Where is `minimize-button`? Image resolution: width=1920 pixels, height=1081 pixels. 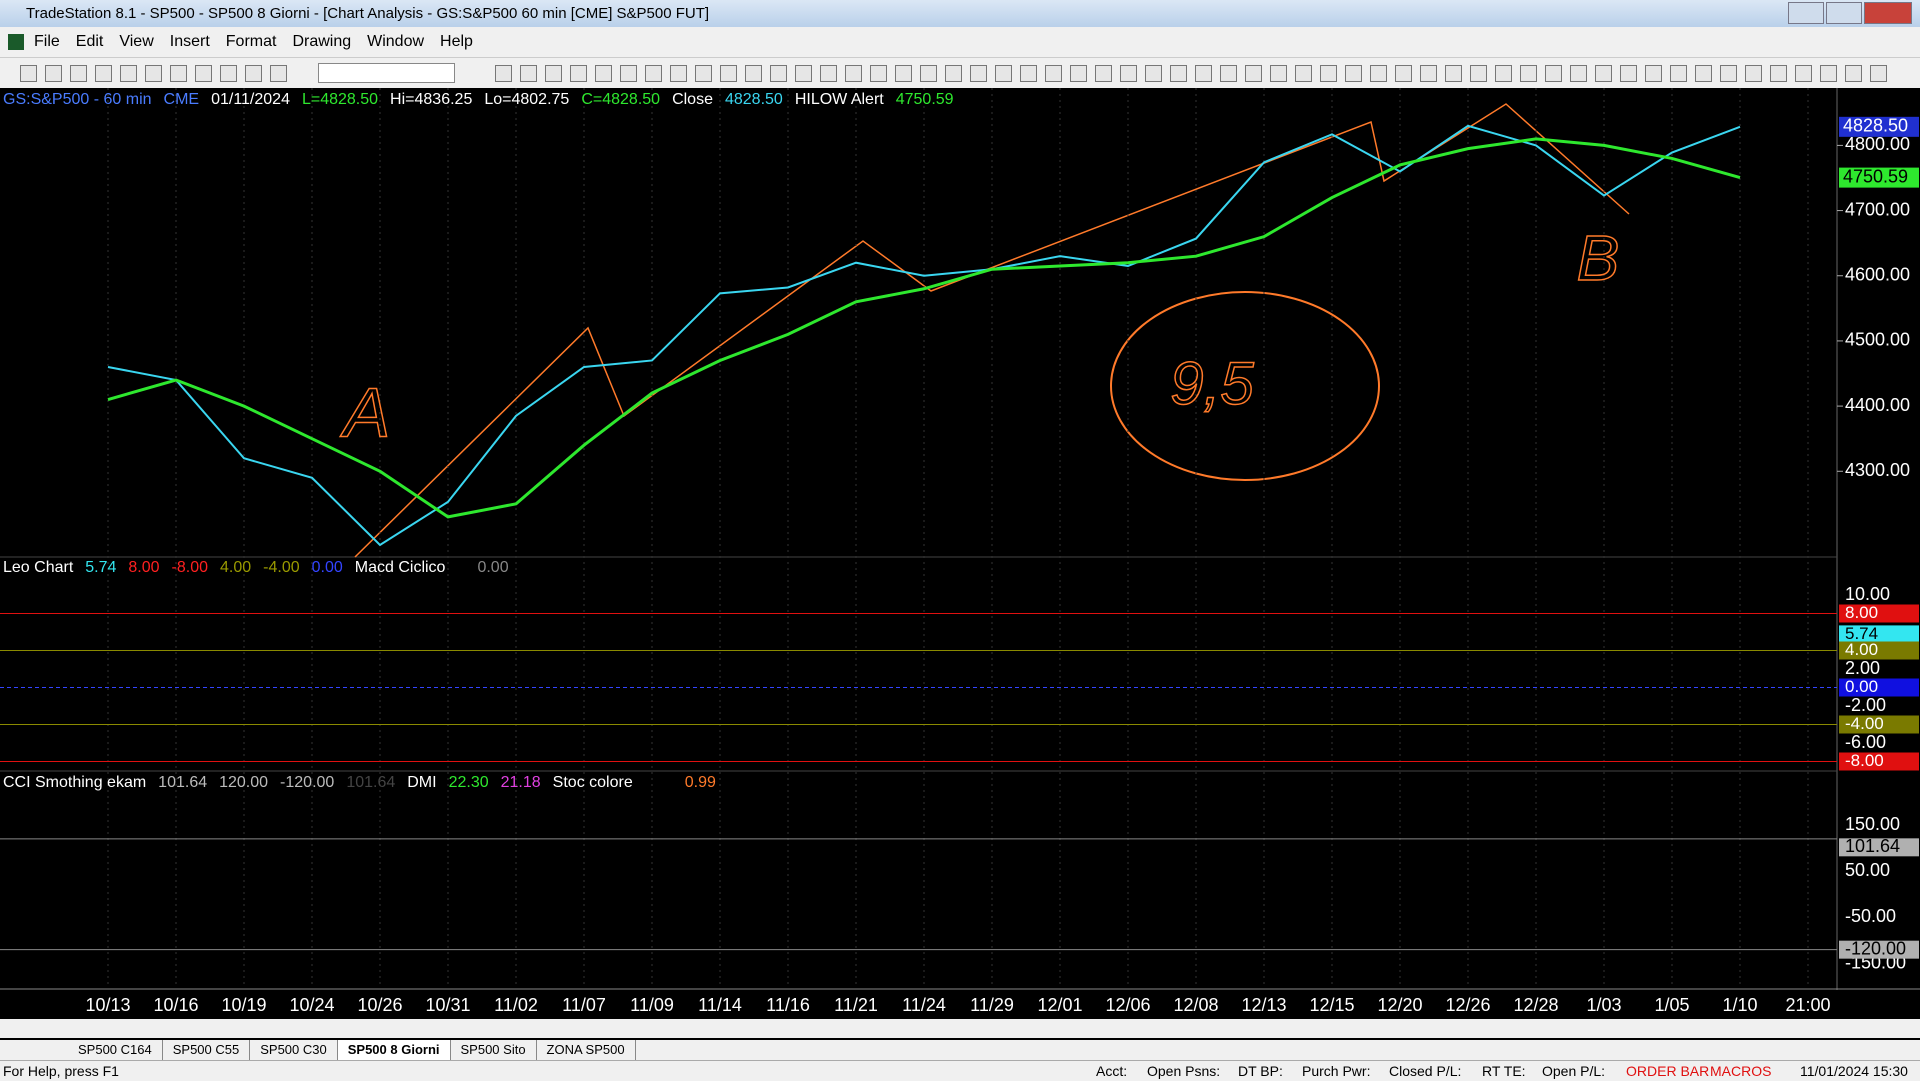 minimize-button is located at coordinates (1806, 13).